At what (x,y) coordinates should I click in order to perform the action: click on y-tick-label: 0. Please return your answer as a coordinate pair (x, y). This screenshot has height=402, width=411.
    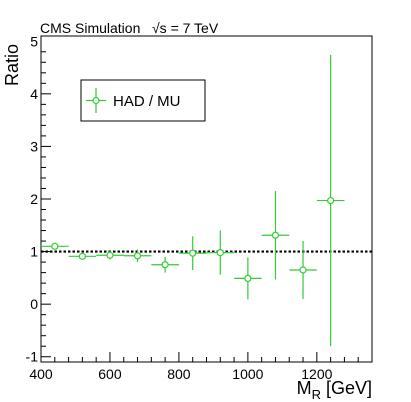
    Looking at the image, I should click on (34, 304).